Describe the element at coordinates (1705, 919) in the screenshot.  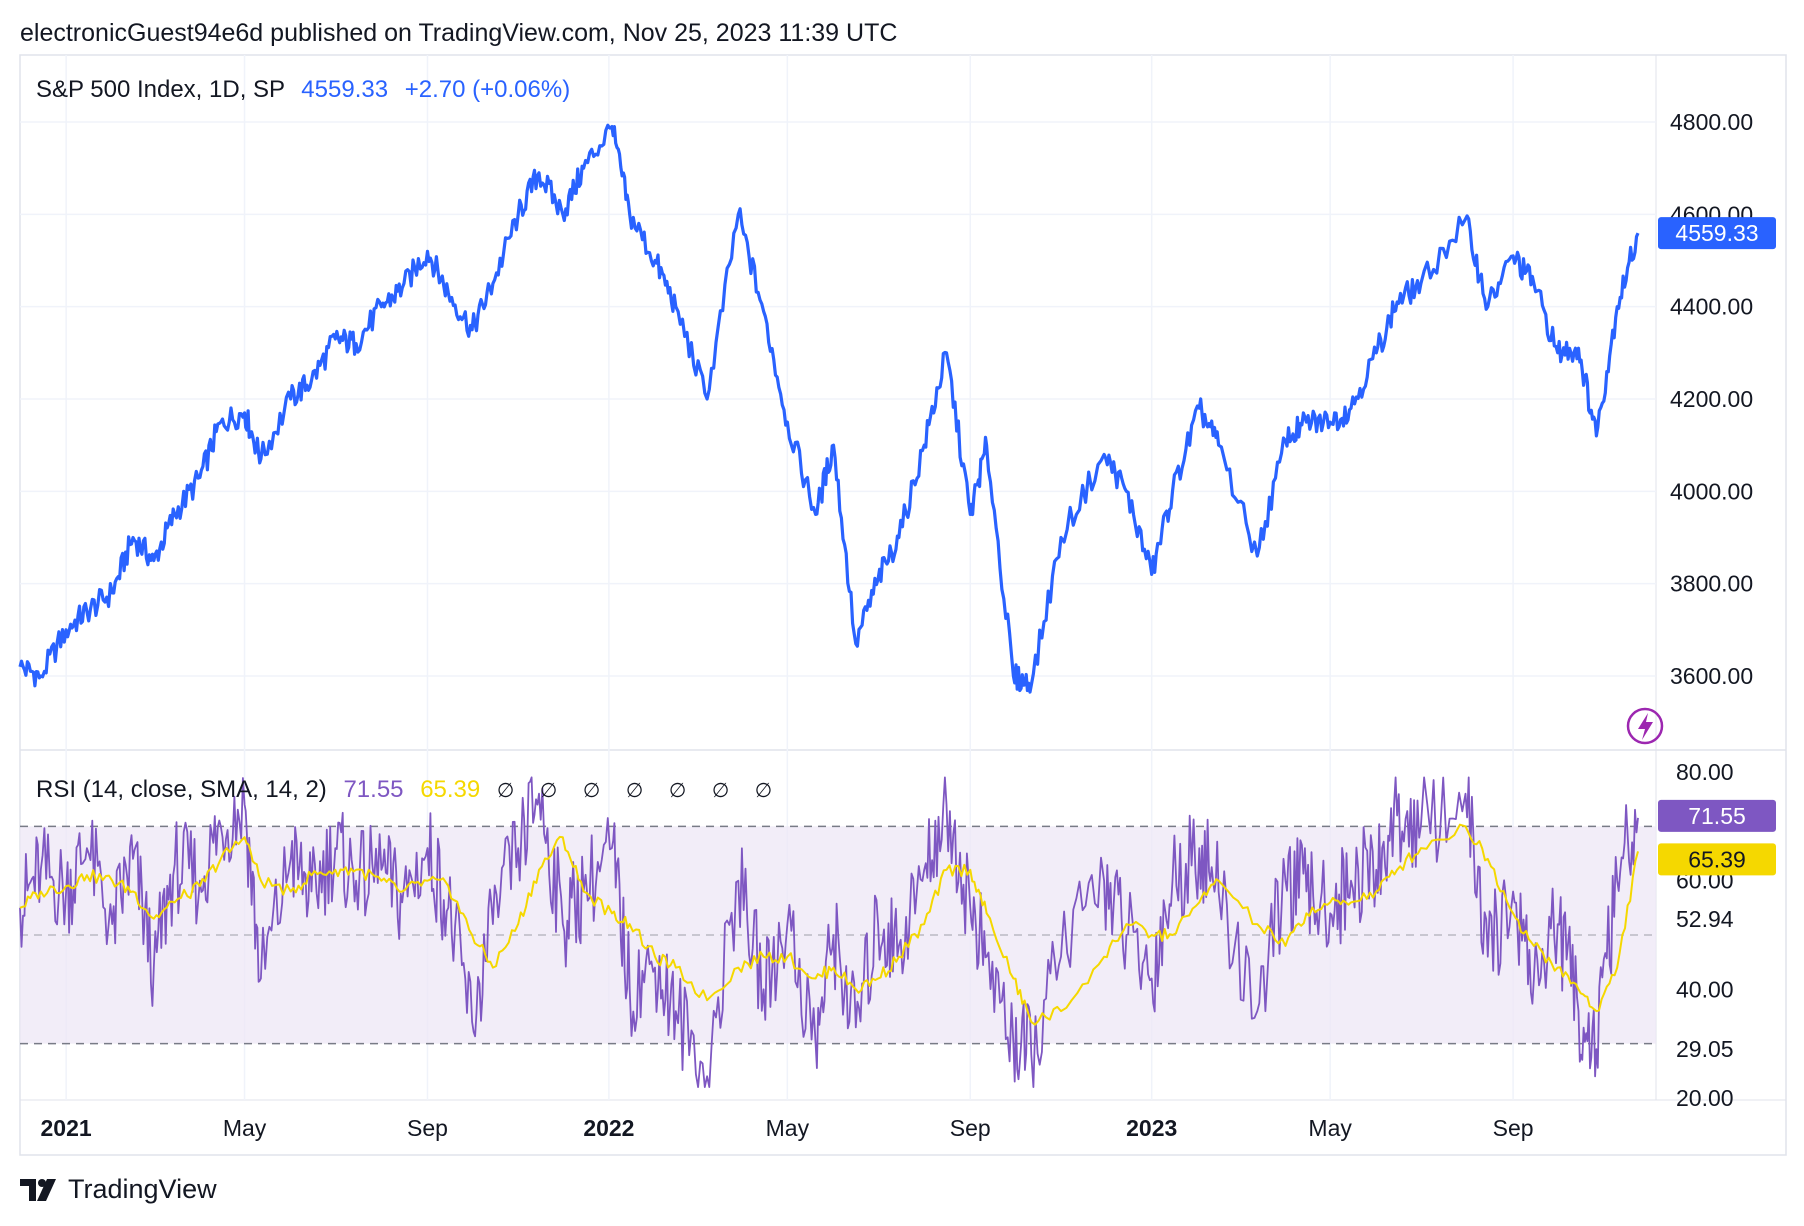
I see `rsi-tick-label: 52.94` at that location.